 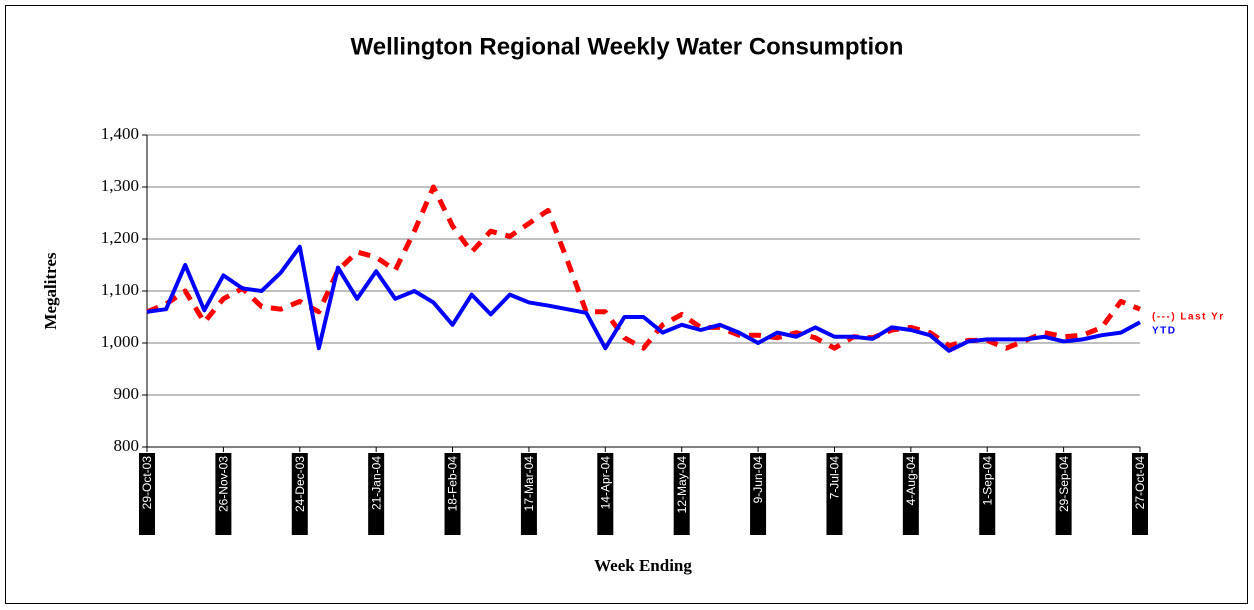 I want to click on x-tick-label: 29-Sep-04, so click(x=1064, y=484).